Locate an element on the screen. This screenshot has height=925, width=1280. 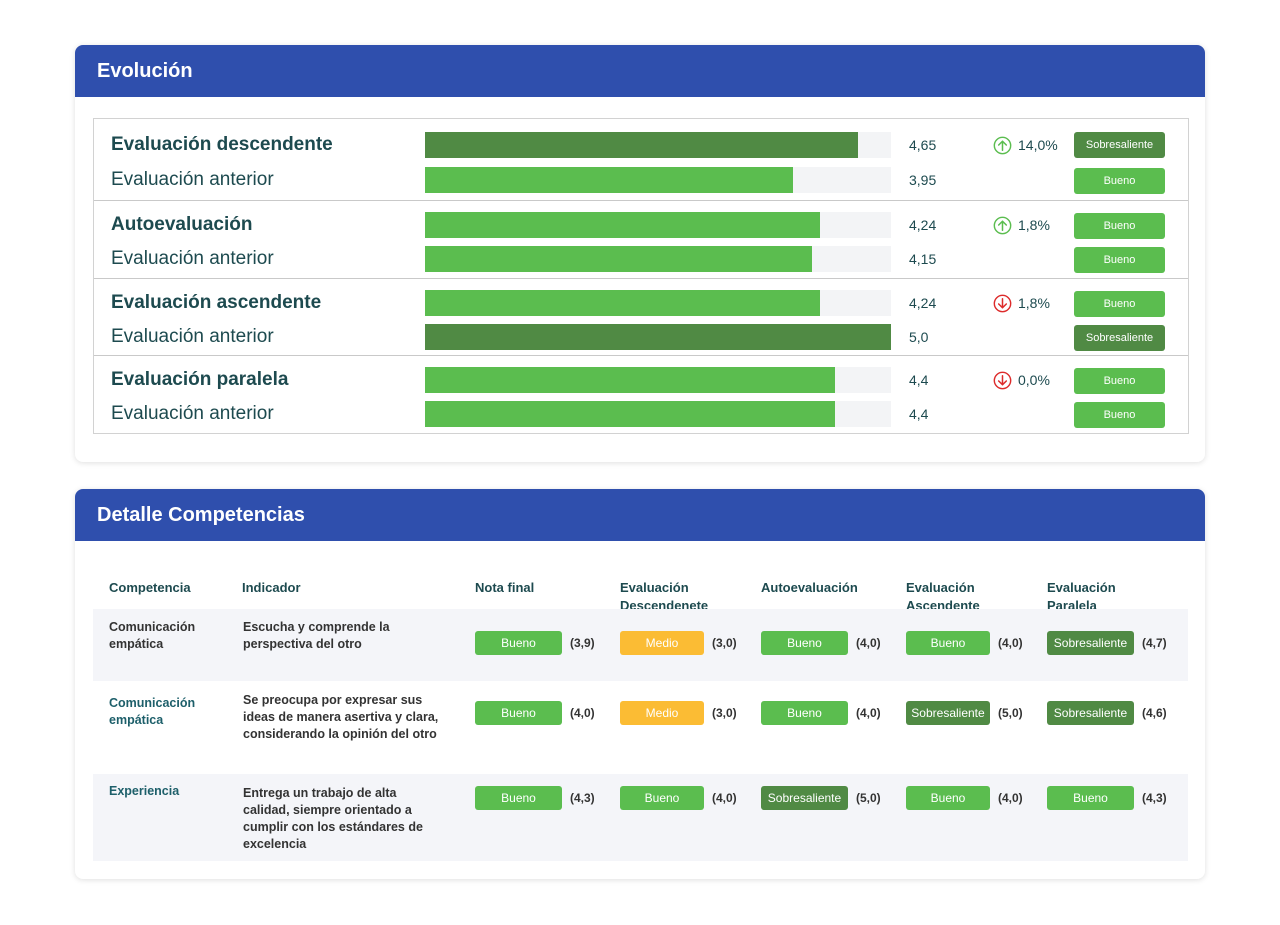
previous-evaluation-row: Evaluación anterior 4,4 Bueno is located at coordinates (641, 414).